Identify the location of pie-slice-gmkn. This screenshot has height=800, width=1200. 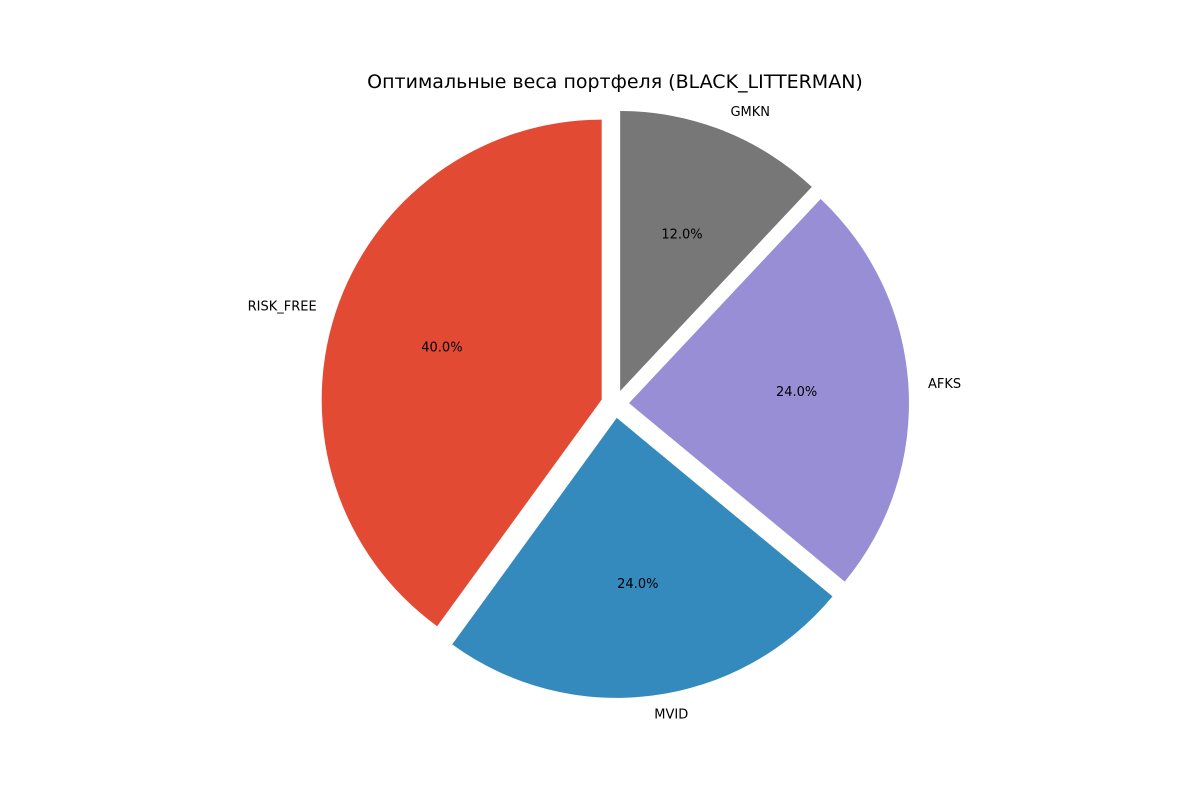
(716, 250).